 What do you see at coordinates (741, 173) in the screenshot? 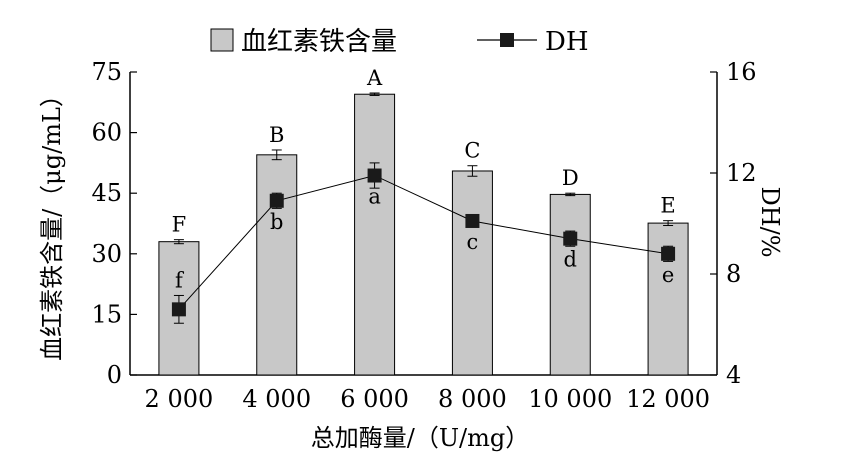
I see `y-right-tick-label: 12` at bounding box center [741, 173].